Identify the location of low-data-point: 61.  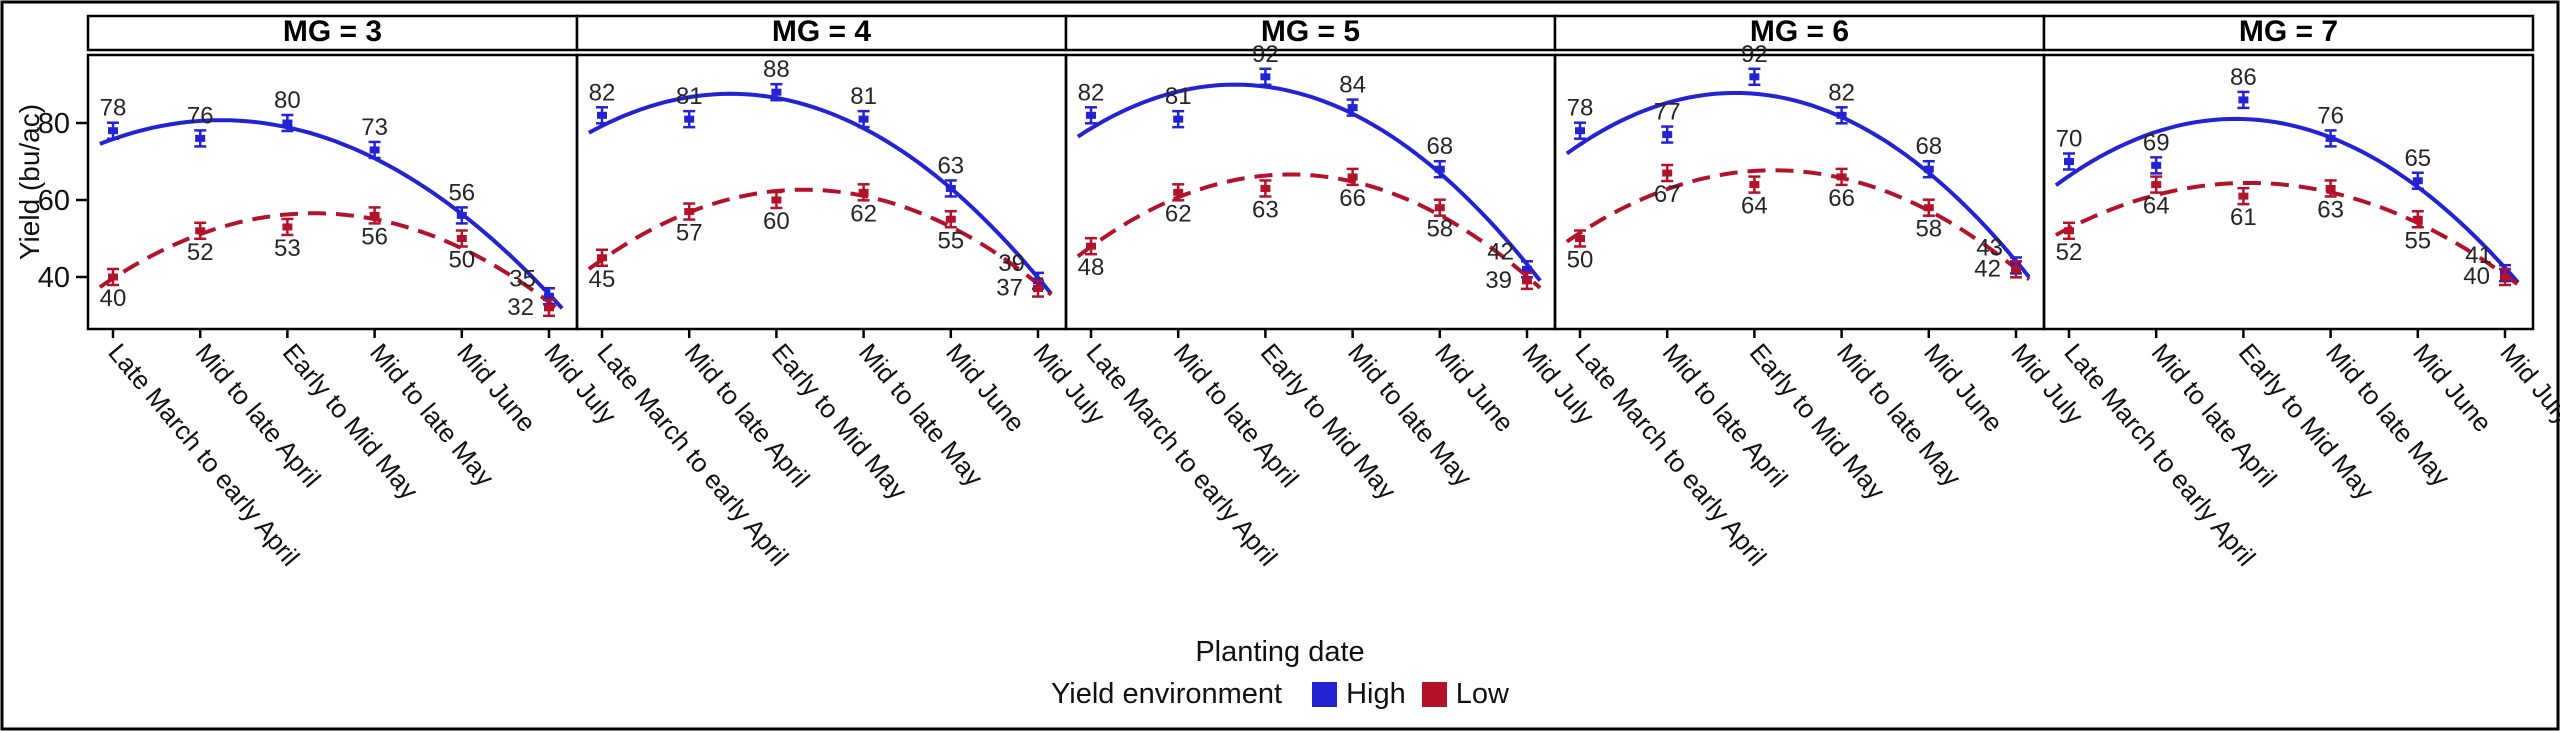
(2243, 208).